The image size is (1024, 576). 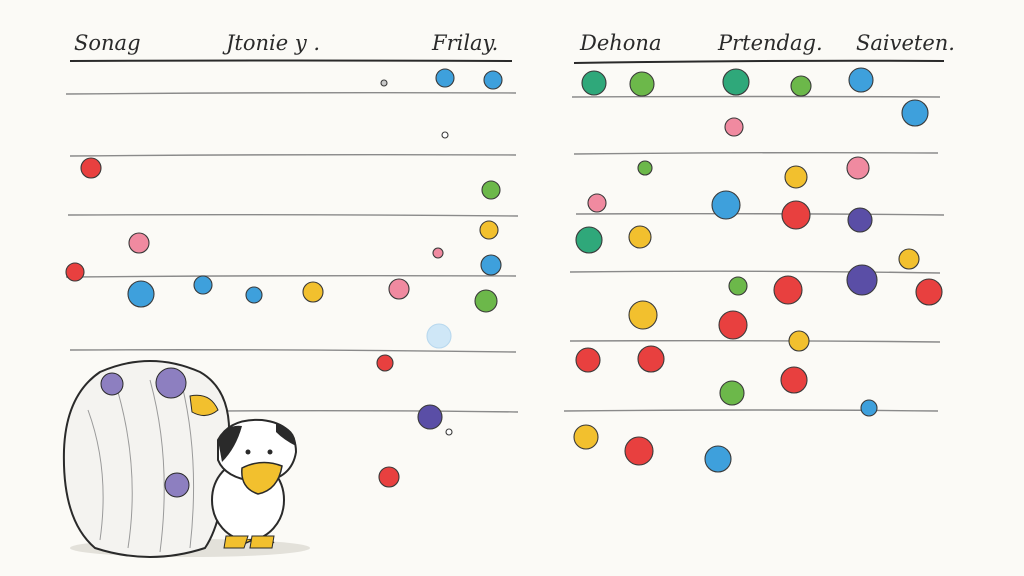 What do you see at coordinates (770, 43) in the screenshot?
I see `right-header-2: Prtendag.` at bounding box center [770, 43].